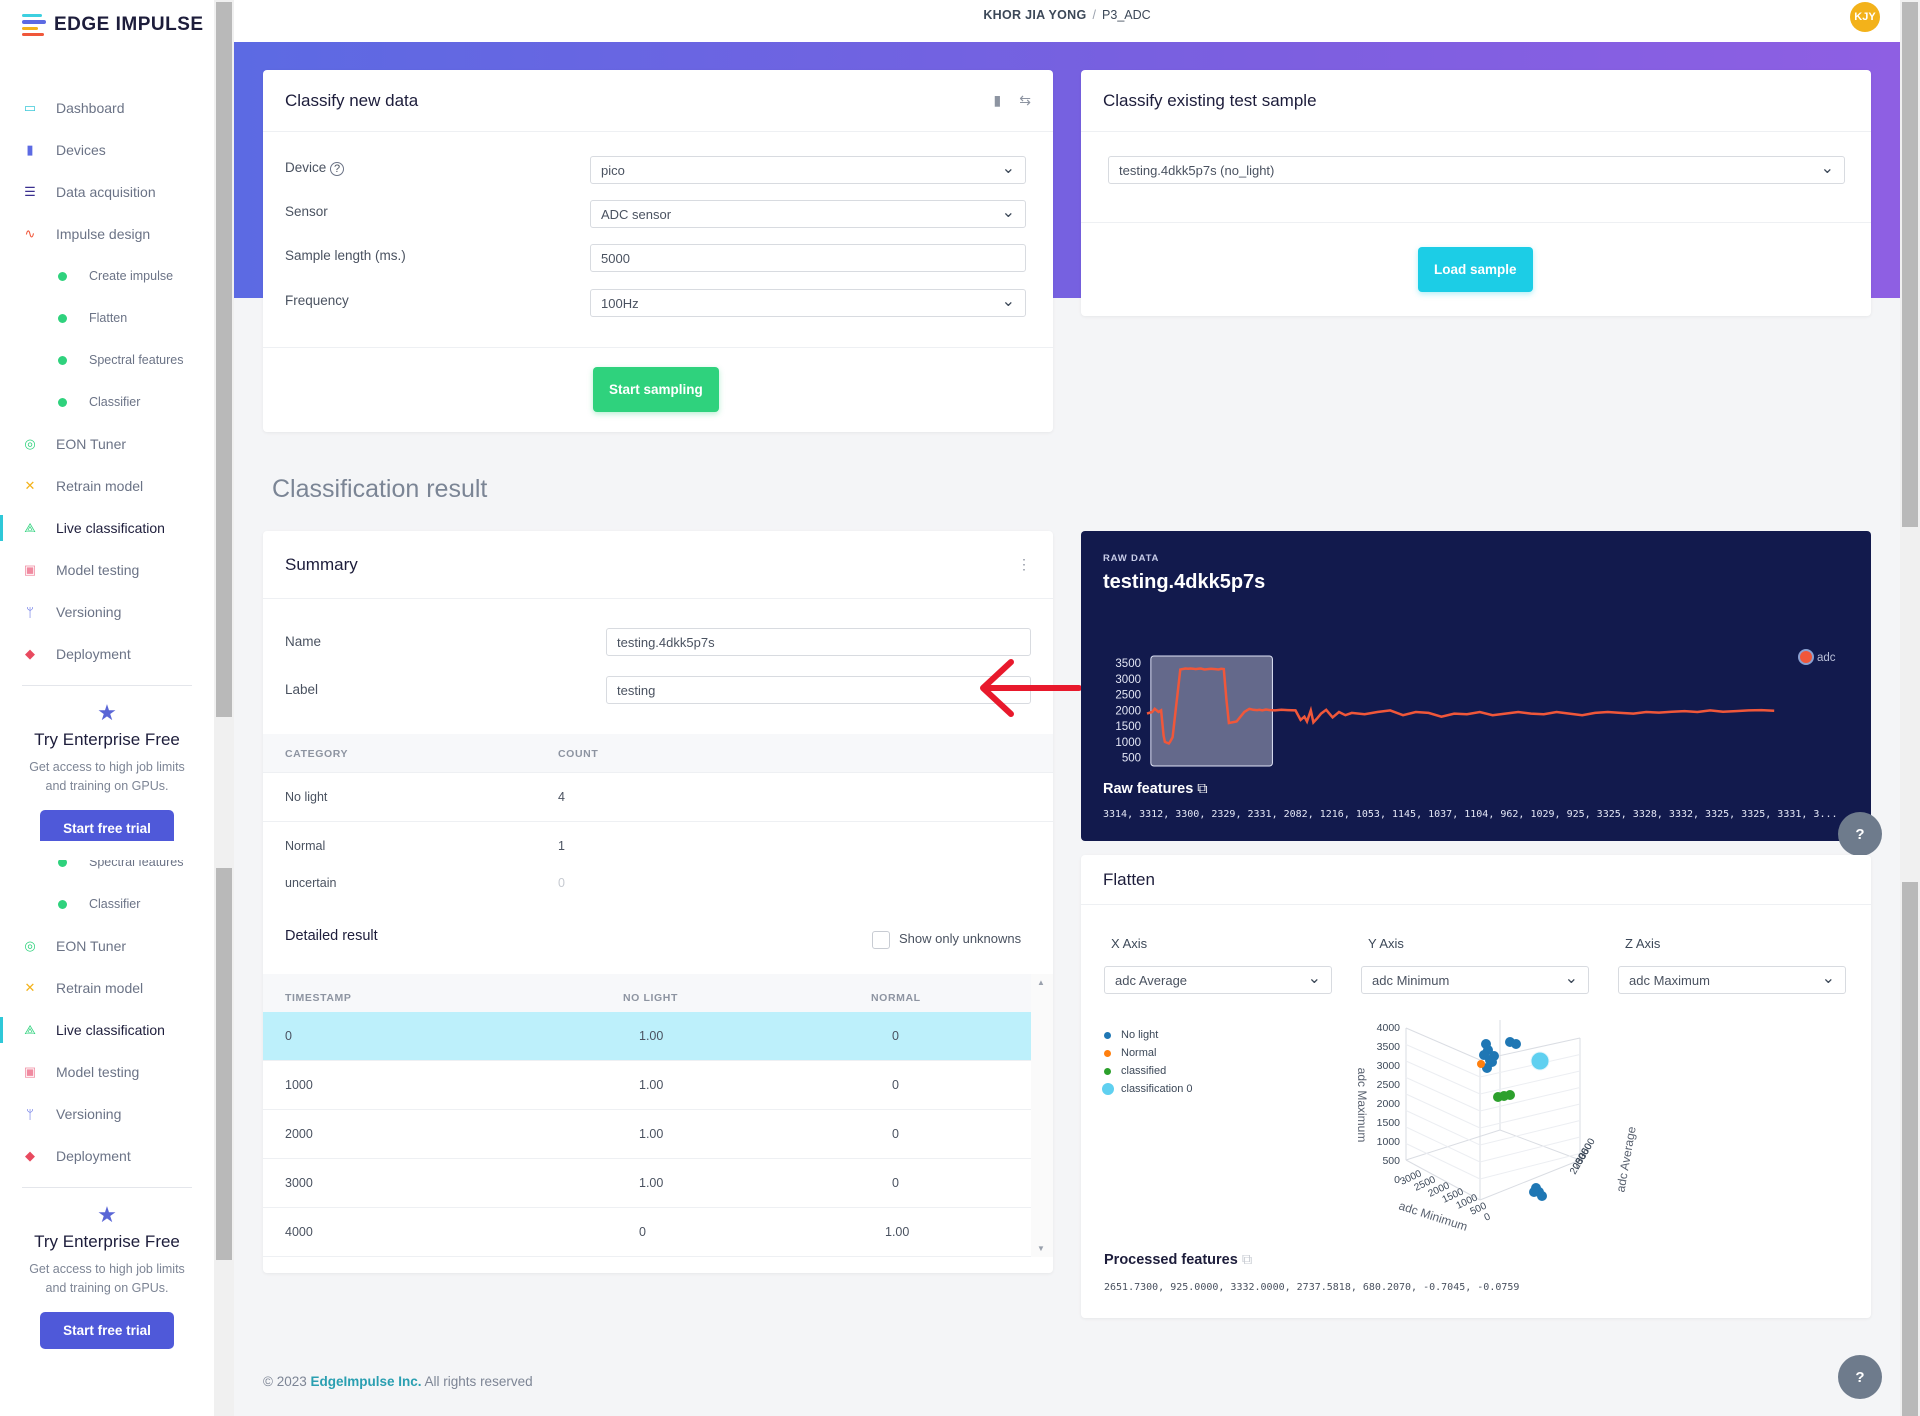 The image size is (1920, 1416). Describe the element at coordinates (337, 169) in the screenshot. I see `help-circle-icon: ?` at that location.